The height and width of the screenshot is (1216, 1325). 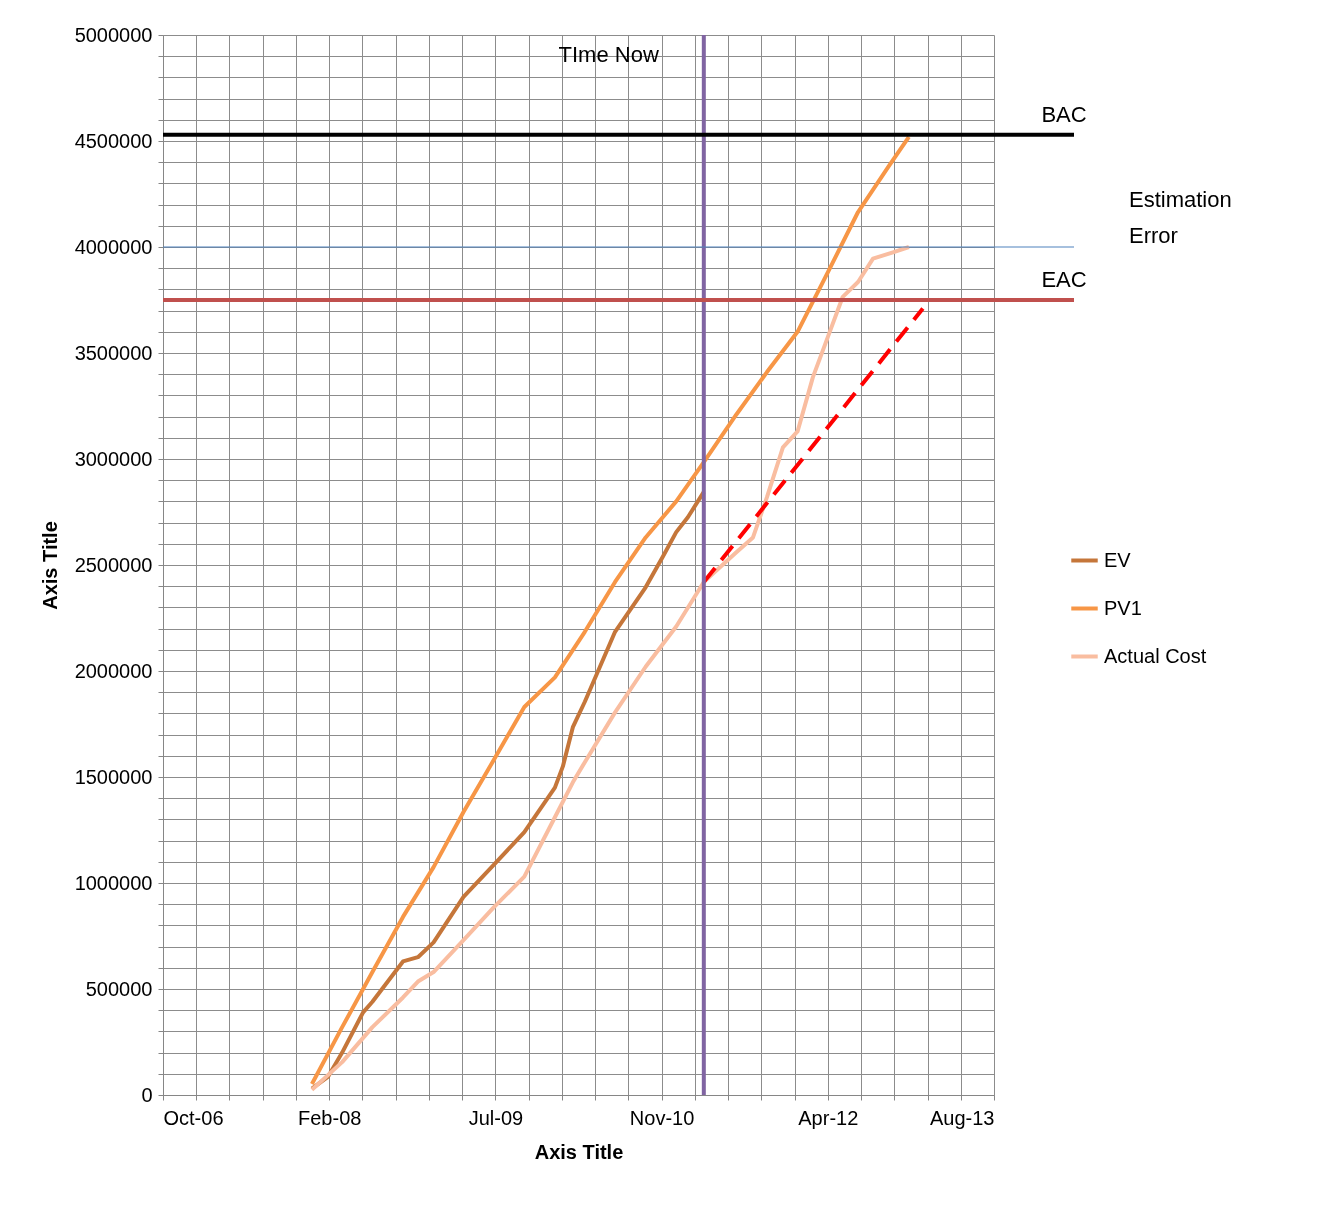 What do you see at coordinates (113, 882) in the screenshot?
I see `y-tick-label: 1000000` at bounding box center [113, 882].